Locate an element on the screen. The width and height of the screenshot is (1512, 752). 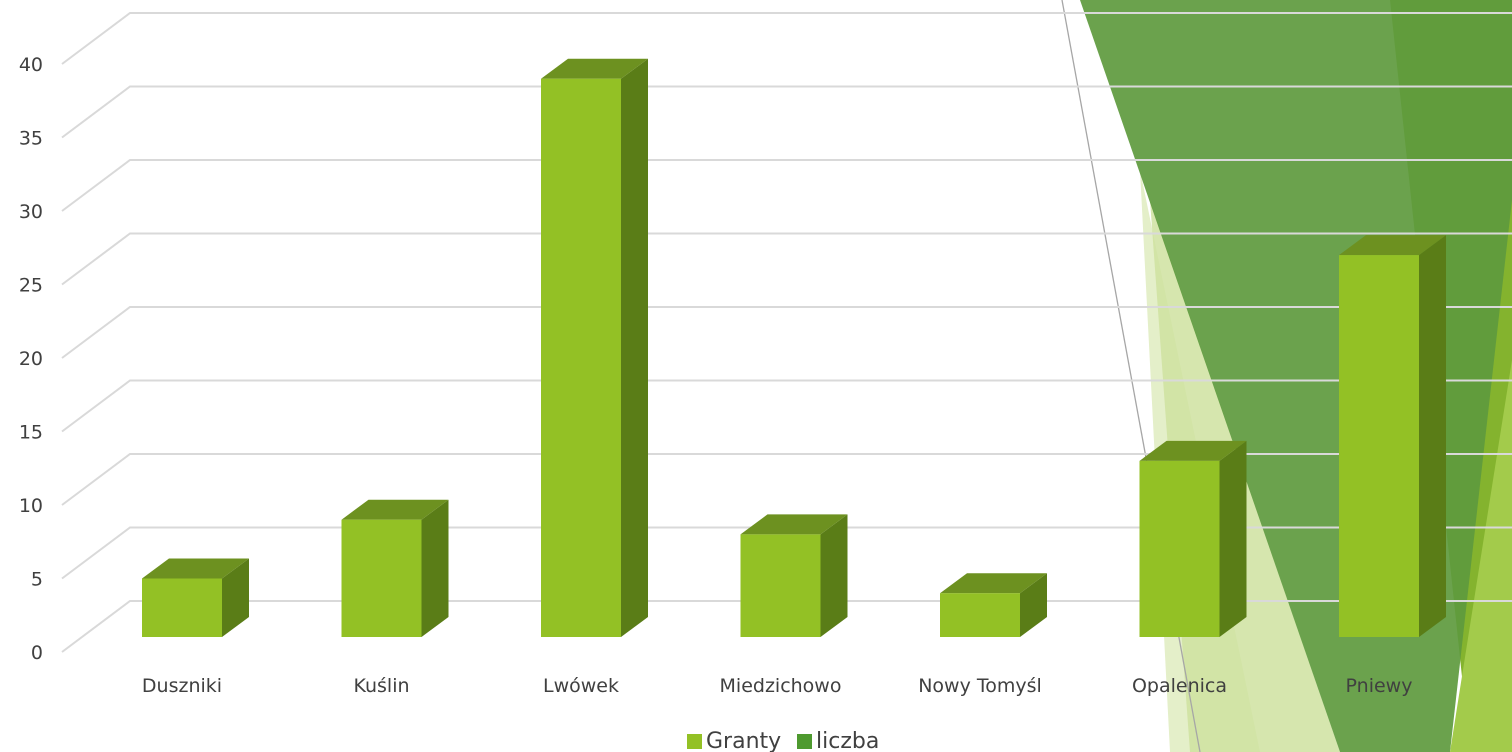
x-category-label: Nowy Tomyśl is located at coordinates (980, 686).